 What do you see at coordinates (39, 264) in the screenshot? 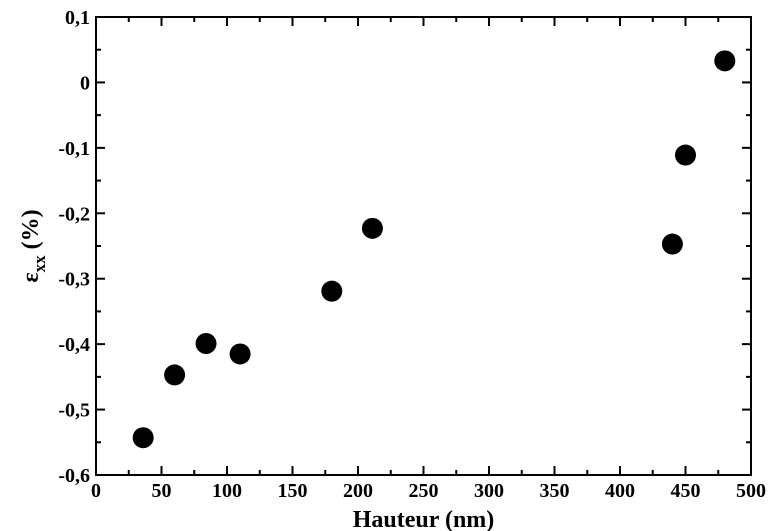
I see `y-axis-subscript: xx` at bounding box center [39, 264].